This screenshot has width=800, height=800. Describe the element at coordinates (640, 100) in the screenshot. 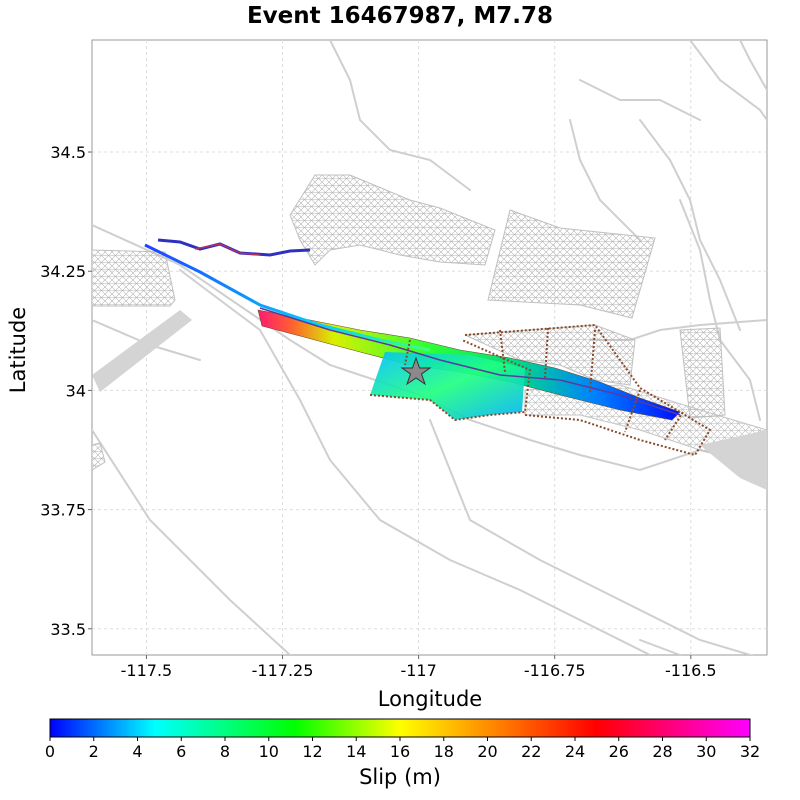

I see `fault-trace-ne2` at that location.